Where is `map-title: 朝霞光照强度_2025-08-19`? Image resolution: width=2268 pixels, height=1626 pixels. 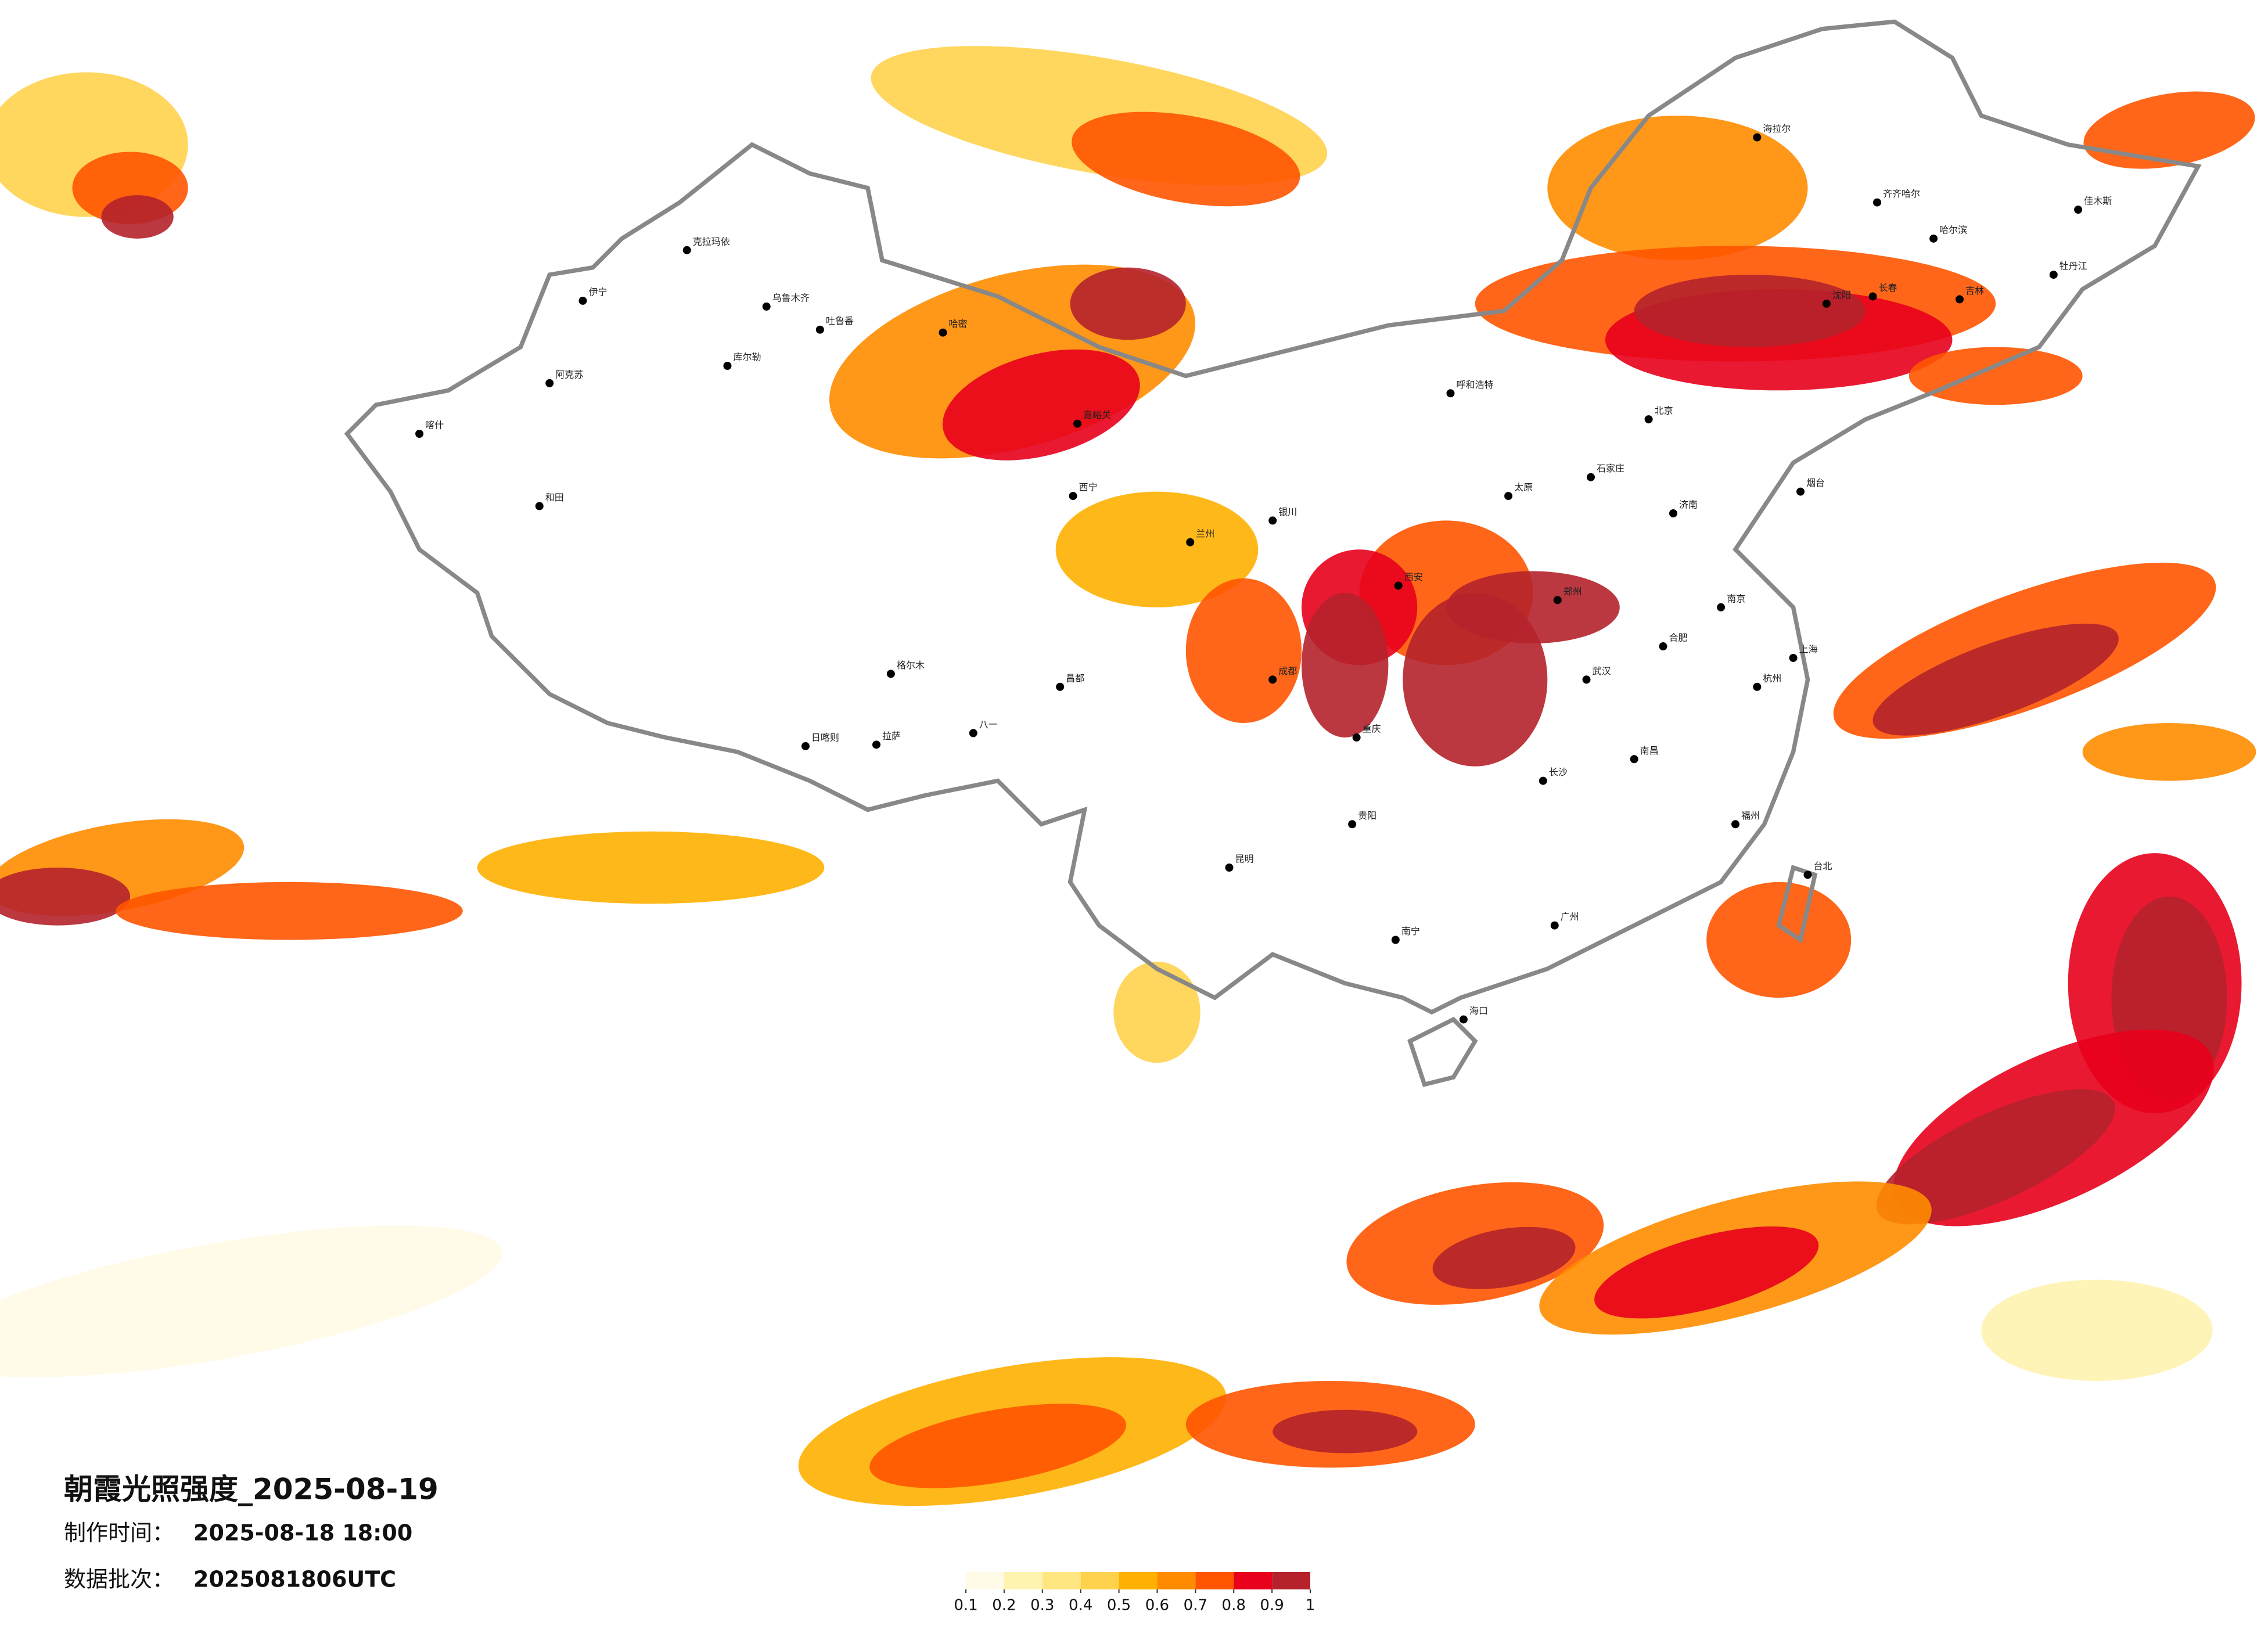
map-title: 朝霞光照强度_2025-08-19 is located at coordinates (251, 1490).